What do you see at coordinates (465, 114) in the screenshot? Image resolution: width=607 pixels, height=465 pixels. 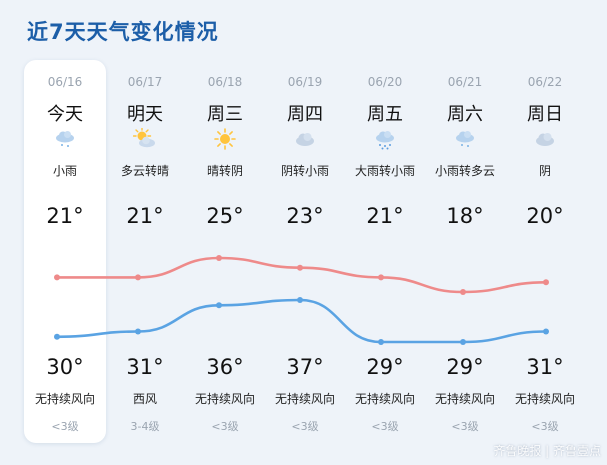 I see `day-name: 周六` at bounding box center [465, 114].